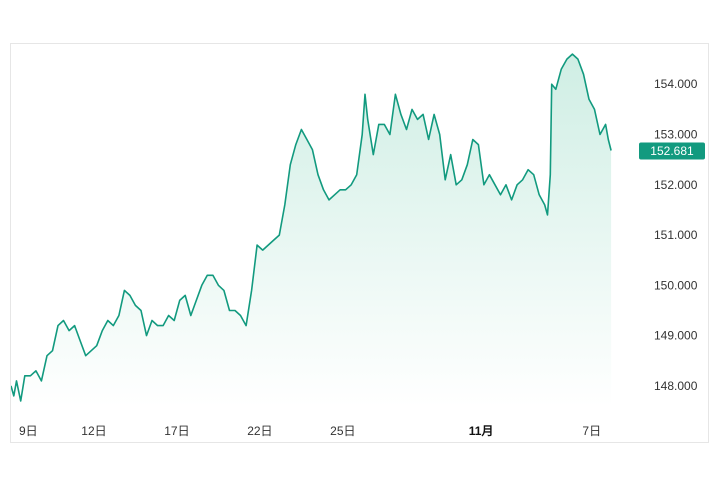 The width and height of the screenshot is (720, 479). Describe the element at coordinates (259, 431) in the screenshot. I see `x-tick-label: 22日` at that location.